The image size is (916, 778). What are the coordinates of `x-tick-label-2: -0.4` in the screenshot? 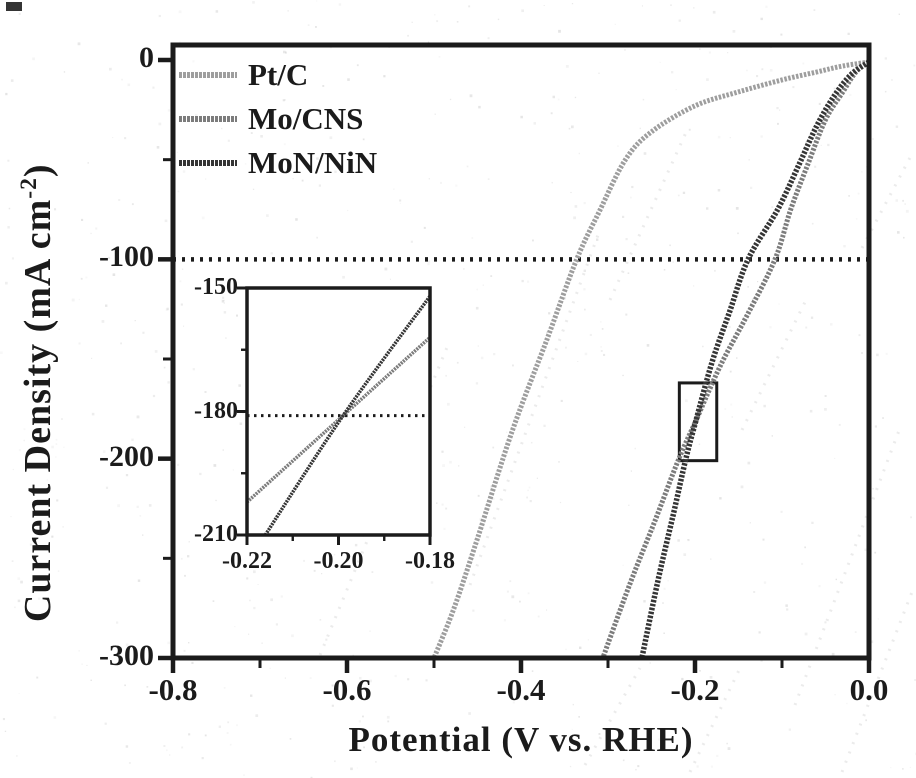 It's located at (521, 689).